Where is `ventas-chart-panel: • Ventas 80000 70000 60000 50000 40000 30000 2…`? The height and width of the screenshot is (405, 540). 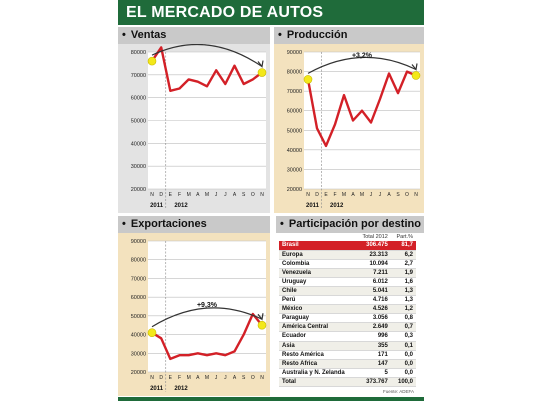
ventas-chart-panel: • Ventas 80000 70000 60000 50000 40000 30000 2… is located at coordinates (194, 120).